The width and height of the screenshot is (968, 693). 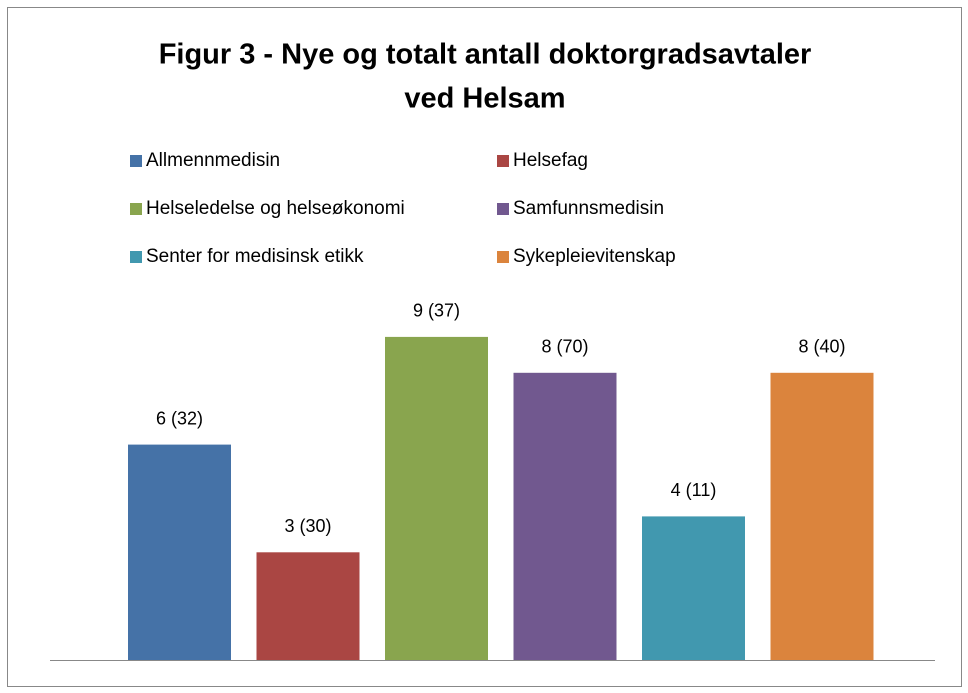 I want to click on legend-label: Helsefag, so click(x=550, y=160).